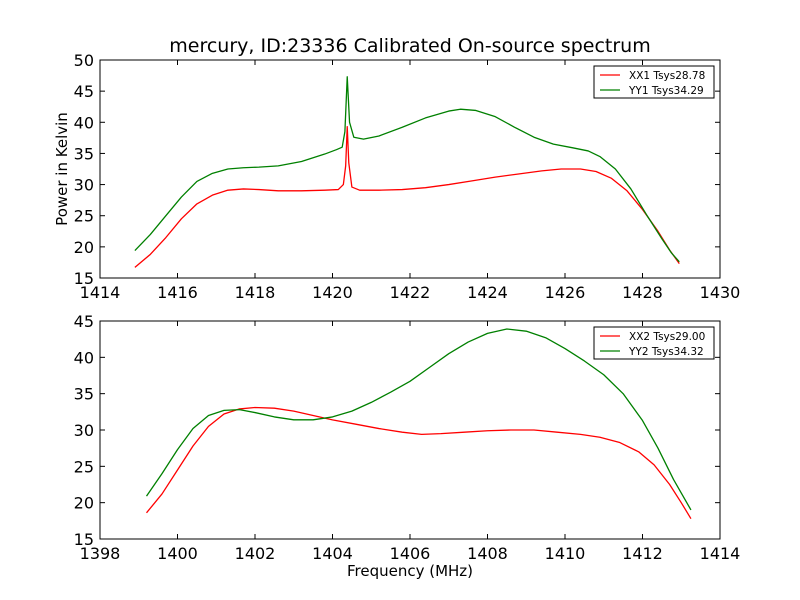  I want to click on y-axis-label: Power in Kelvin, so click(62, 169).